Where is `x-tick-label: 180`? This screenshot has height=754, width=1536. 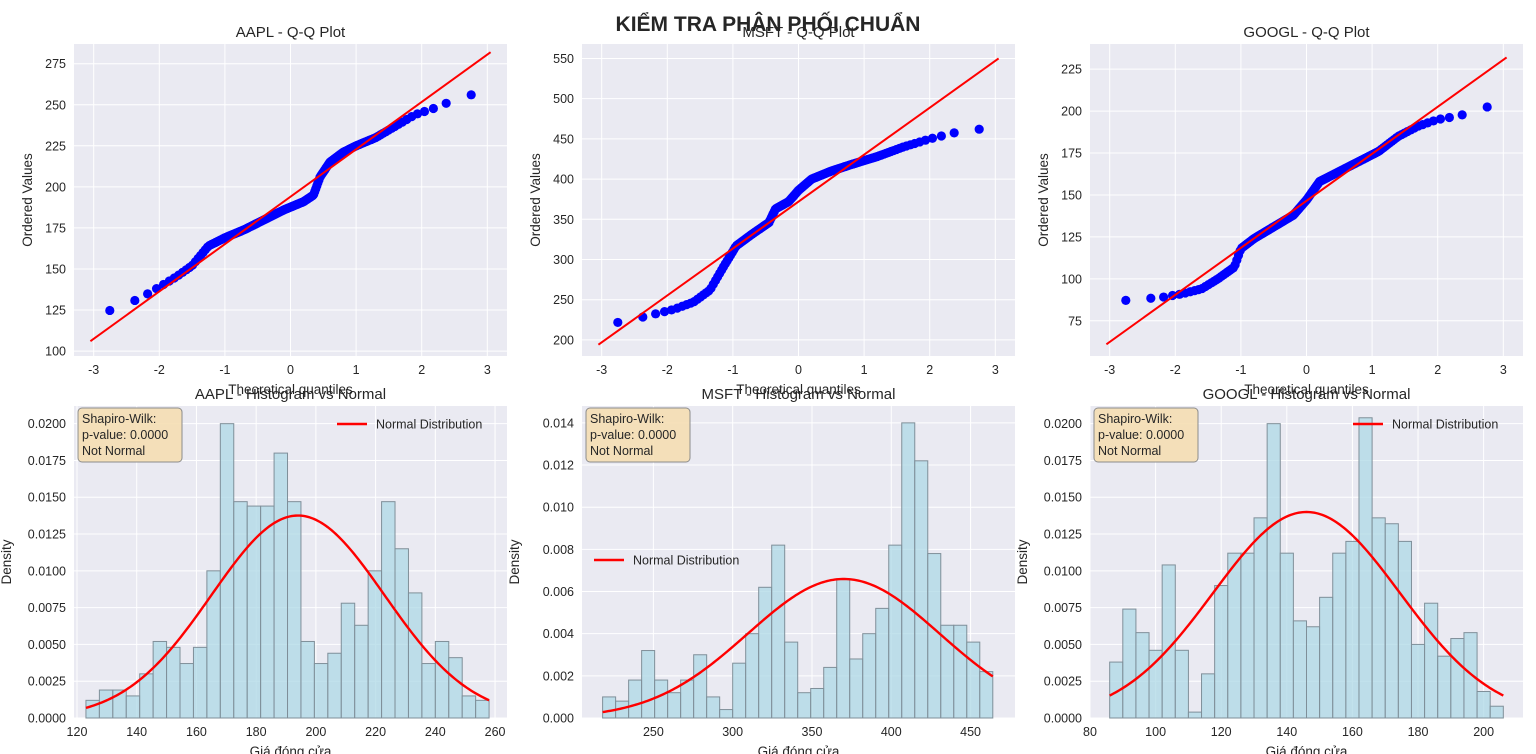
x-tick-label: 180 is located at coordinates (1418, 732).